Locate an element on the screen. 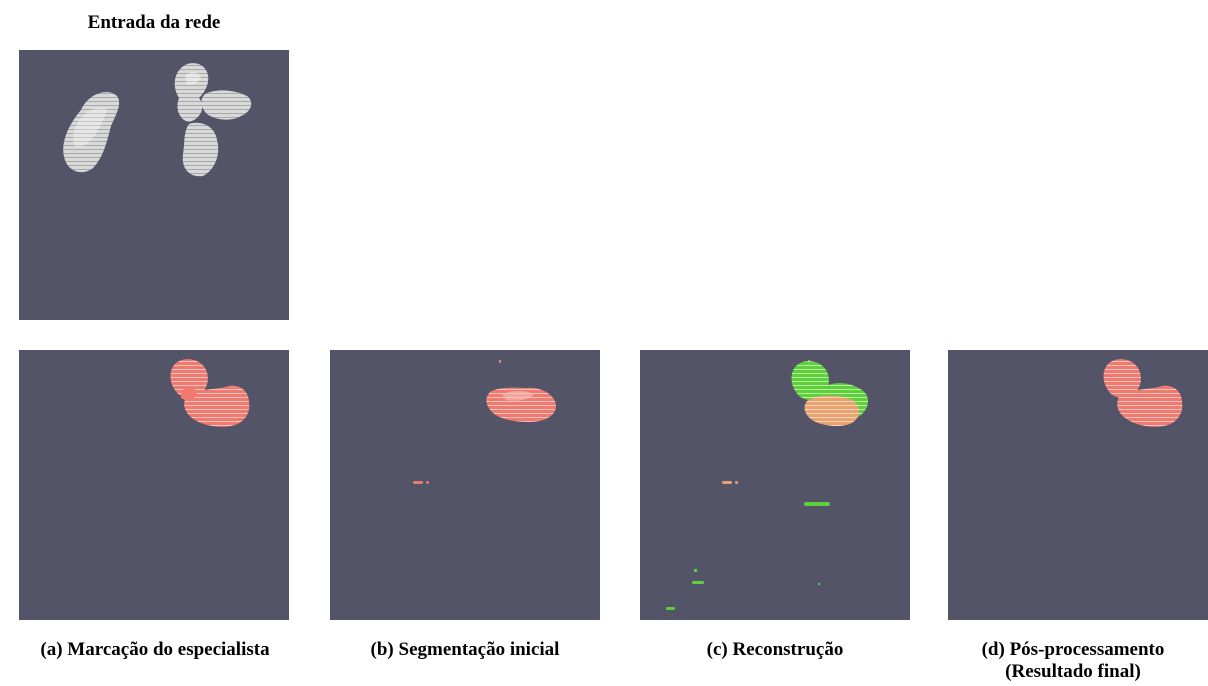 Image resolution: width=1208 pixels, height=686 pixels. annotation-mask-shape is located at coordinates (210, 393).